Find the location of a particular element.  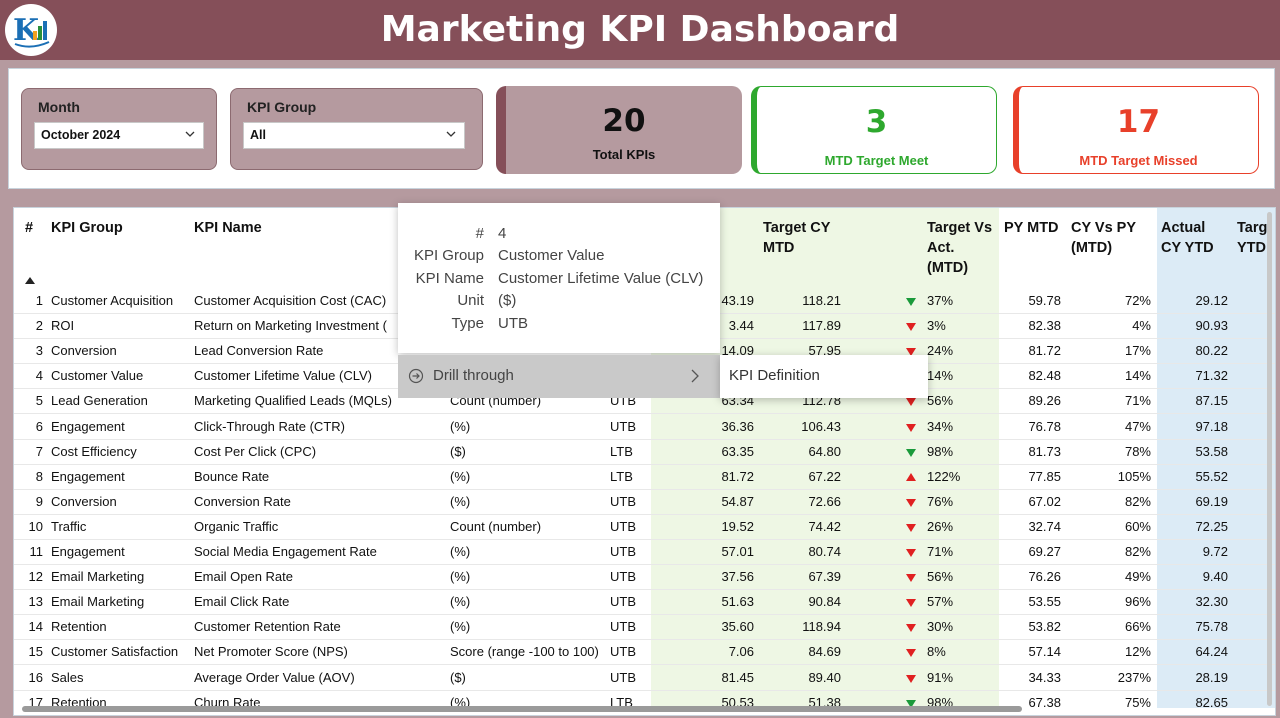

total-kpis-value: 20 is located at coordinates (624, 121).